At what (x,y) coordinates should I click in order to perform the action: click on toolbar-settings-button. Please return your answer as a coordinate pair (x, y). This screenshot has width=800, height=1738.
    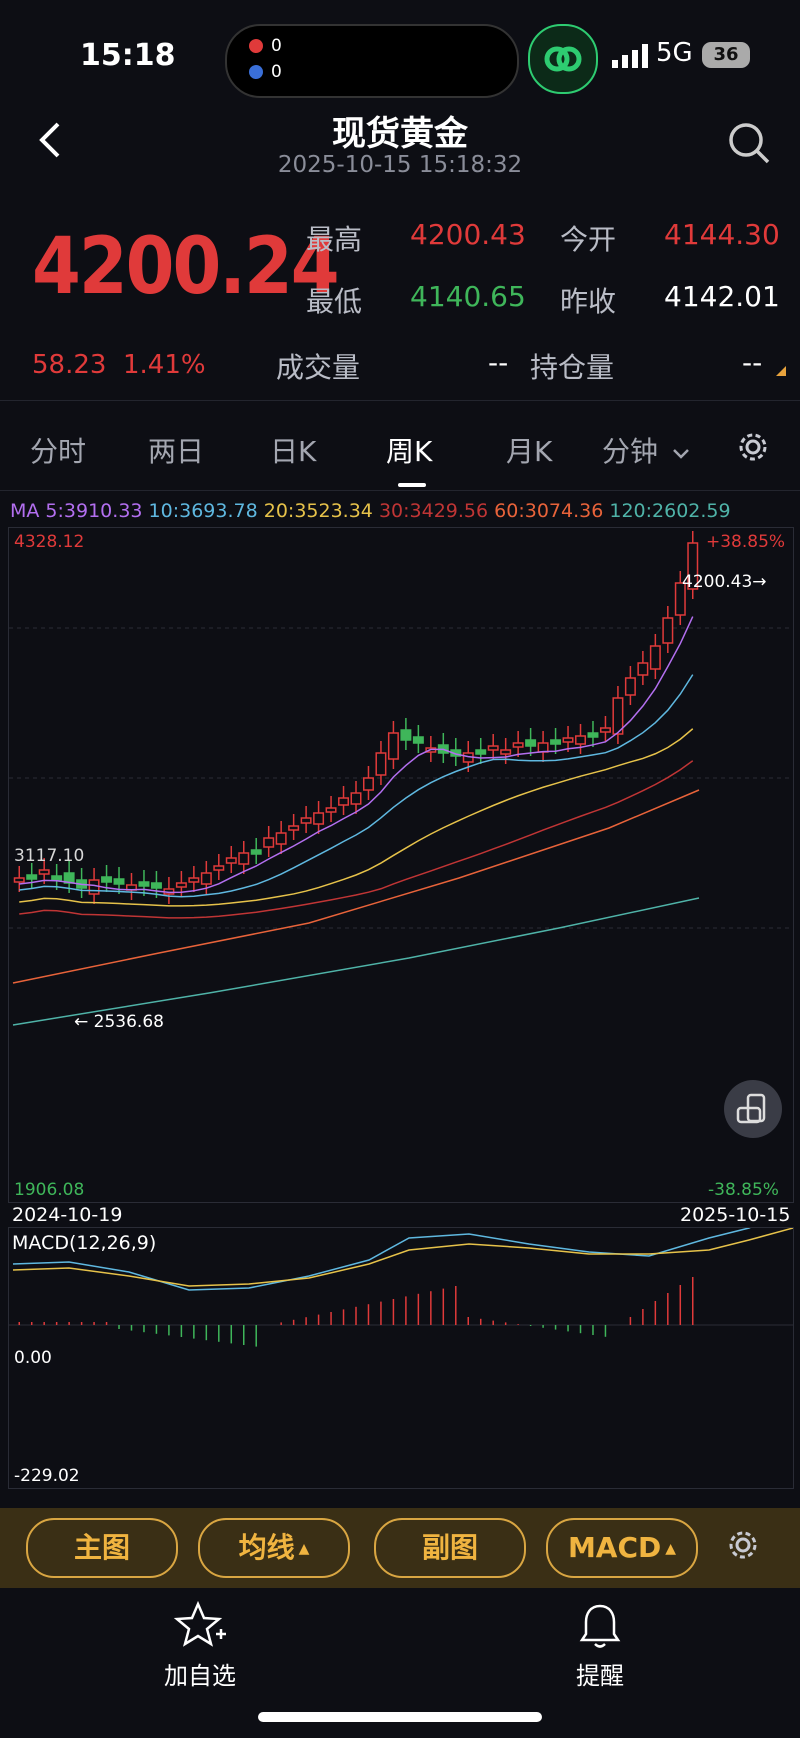
    Looking at the image, I should click on (743, 1547).